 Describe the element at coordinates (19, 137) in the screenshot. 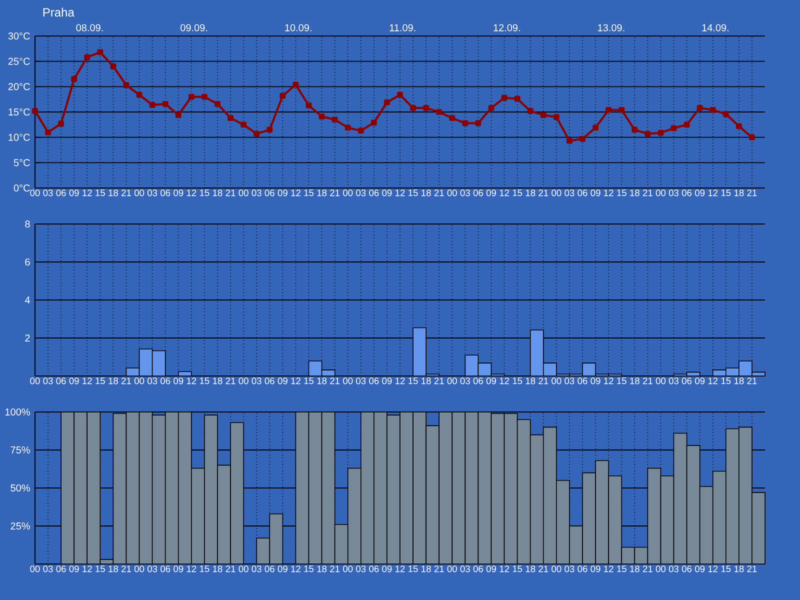

I see `y-tick-label: 10°C` at that location.